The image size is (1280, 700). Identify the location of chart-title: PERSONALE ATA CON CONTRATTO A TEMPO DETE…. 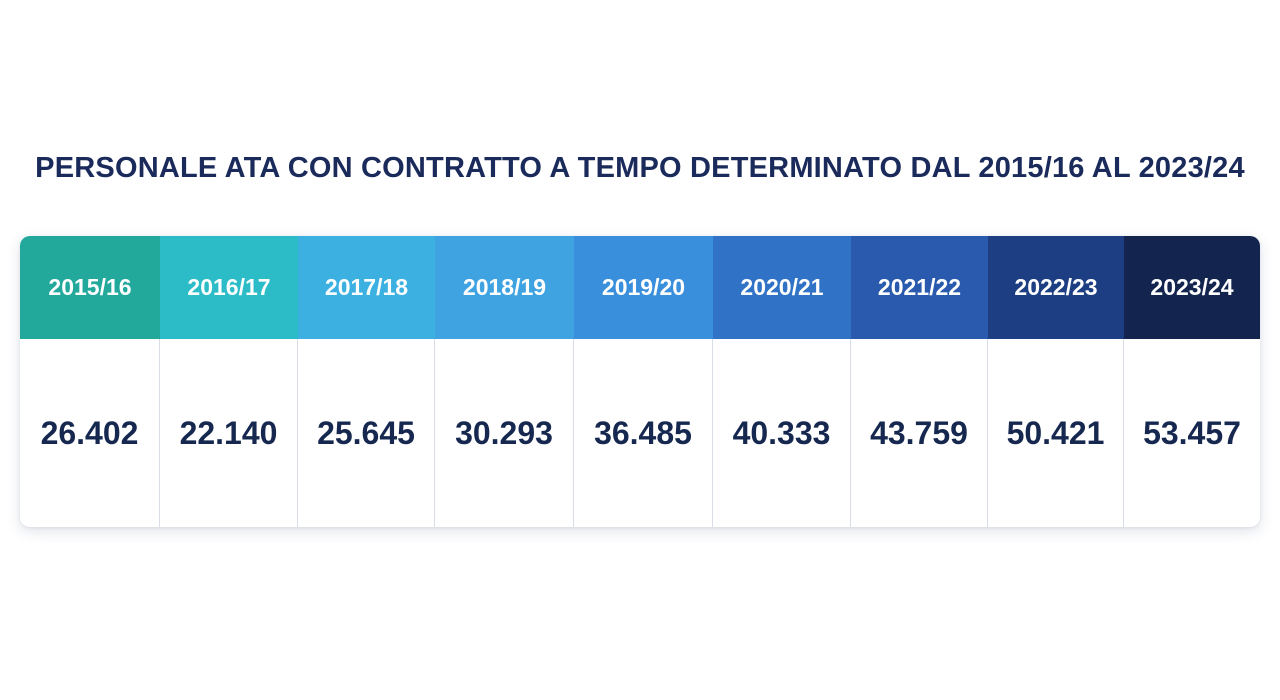
(640, 168).